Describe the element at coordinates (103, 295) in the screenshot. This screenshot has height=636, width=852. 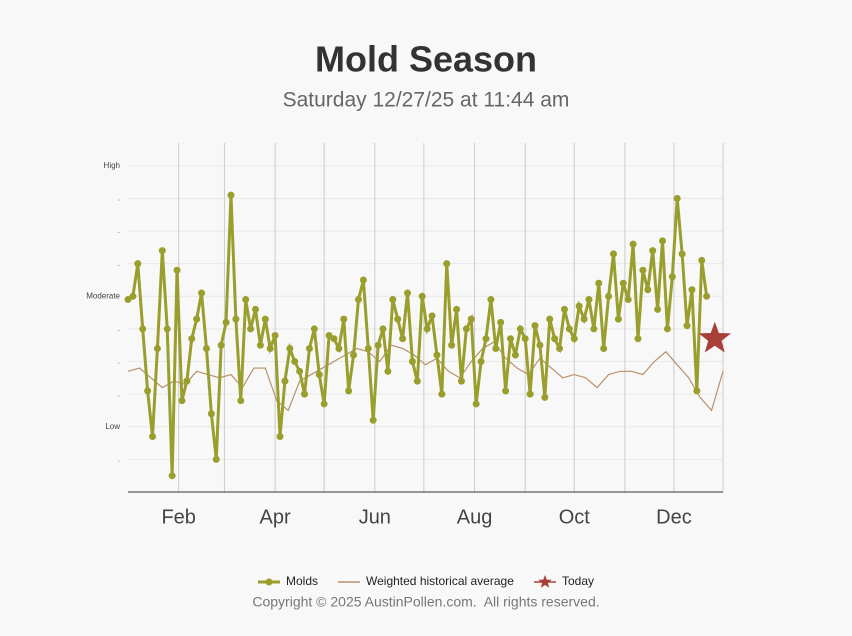
I see `y-tick-label: Moderate` at that location.